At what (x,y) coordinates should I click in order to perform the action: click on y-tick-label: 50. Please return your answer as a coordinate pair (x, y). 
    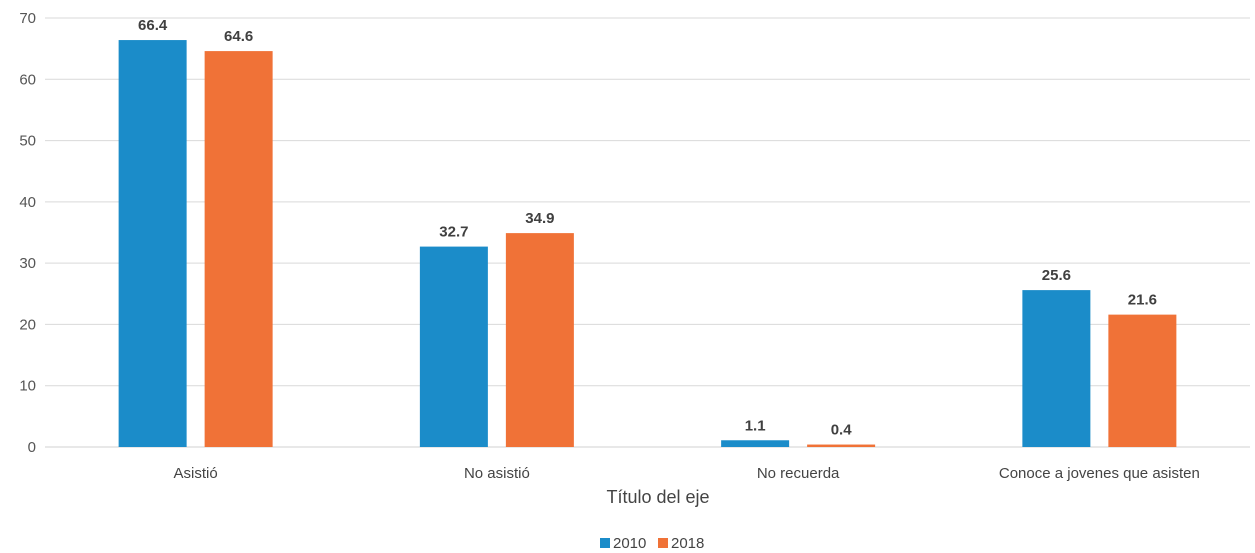
    Looking at the image, I should click on (27, 141).